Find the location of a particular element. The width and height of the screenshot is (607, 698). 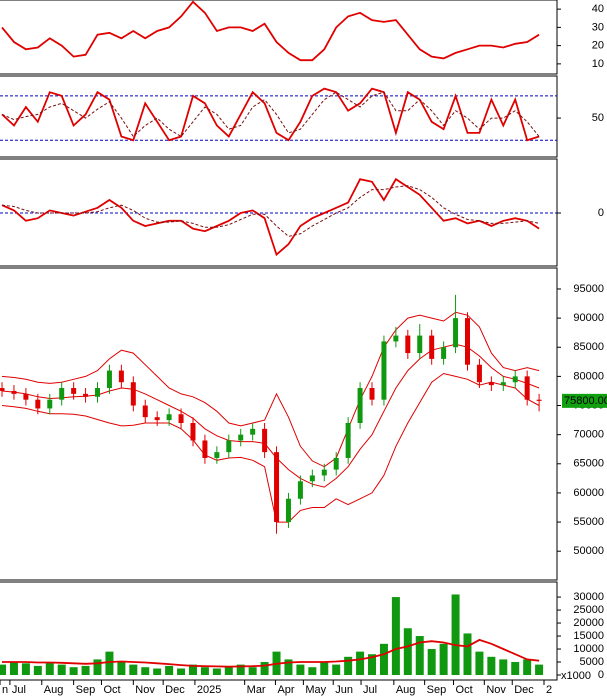

x-tick-label: 2 is located at coordinates (549, 690).